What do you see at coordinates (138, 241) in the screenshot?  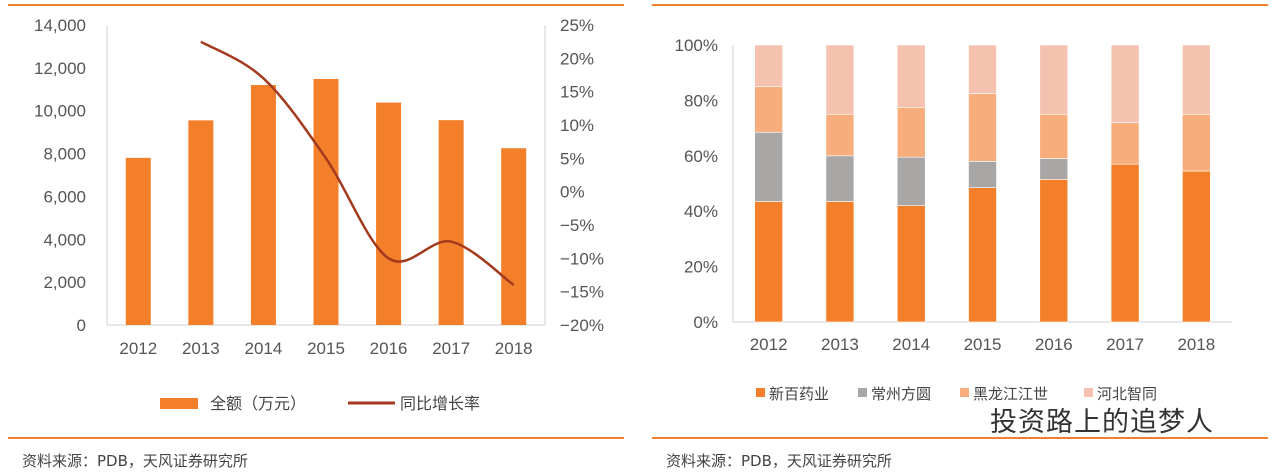 I see `bar-2012` at bounding box center [138, 241].